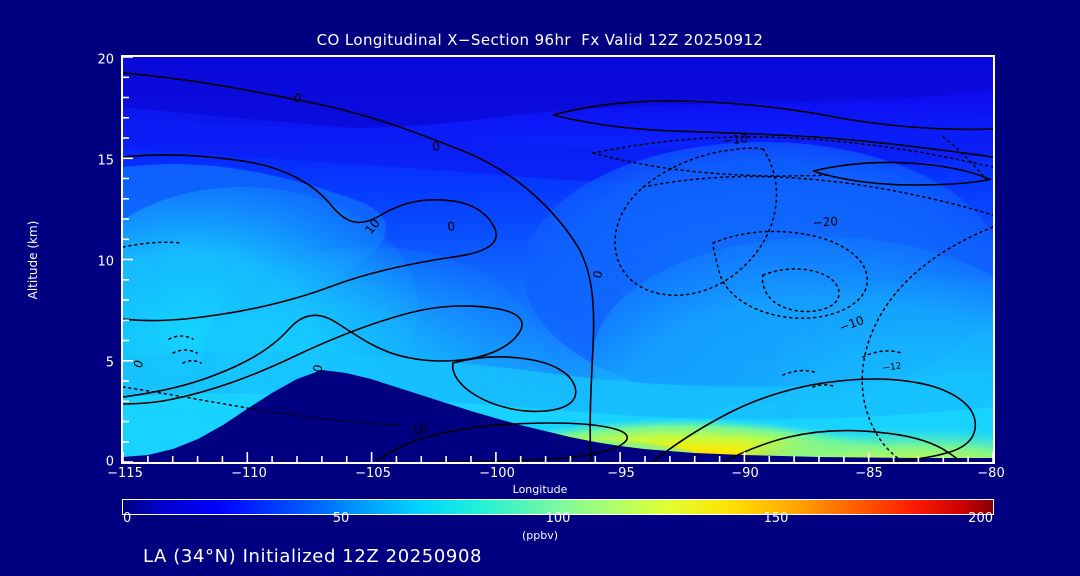 Image resolution: width=1080 pixels, height=576 pixels. Describe the element at coordinates (105, 60) in the screenshot. I see `y-tick-label: 20` at that location.